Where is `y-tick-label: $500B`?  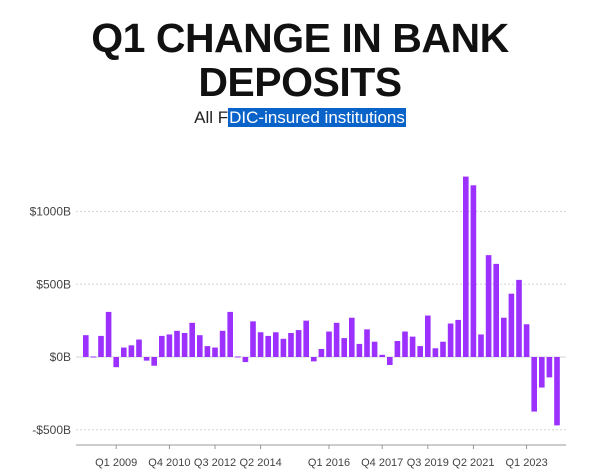 y-tick-label: $500B is located at coordinates (53, 284).